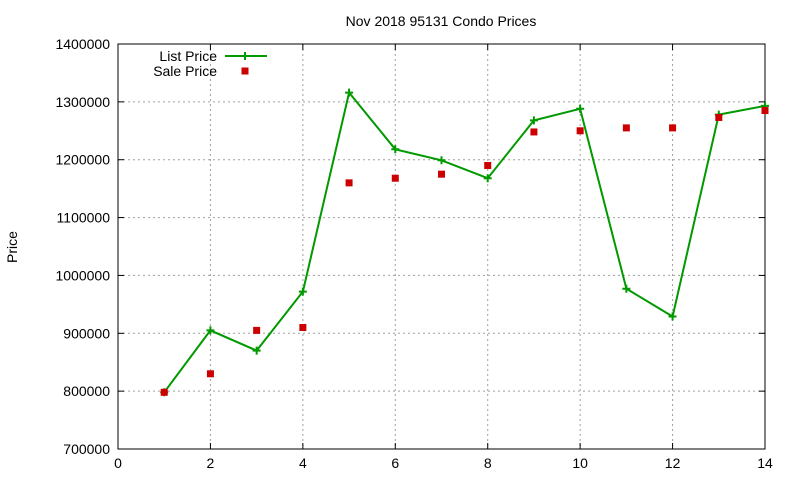  Describe the element at coordinates (765, 463) in the screenshot. I see `x-tick-label: 14` at that location.